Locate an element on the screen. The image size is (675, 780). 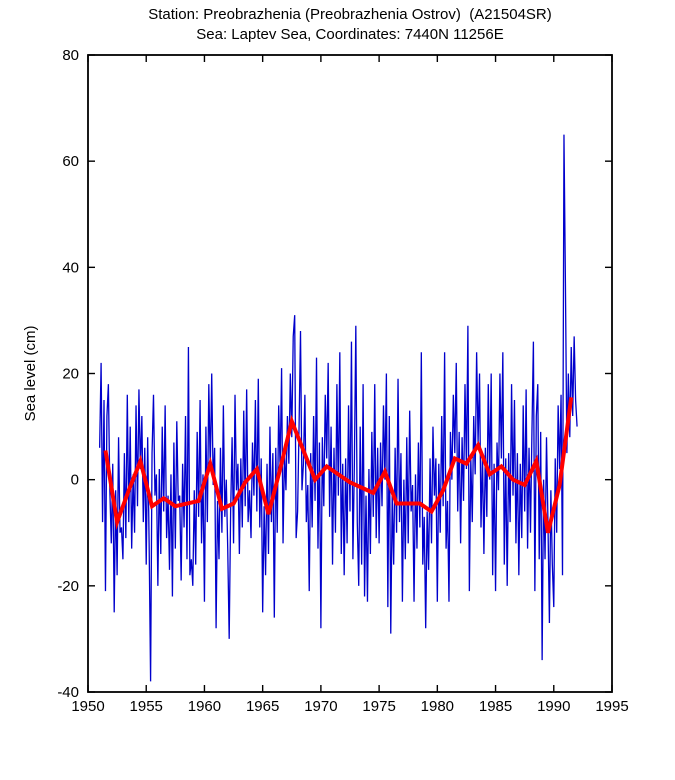
y-tick-label: -40 is located at coordinates (68, 692).